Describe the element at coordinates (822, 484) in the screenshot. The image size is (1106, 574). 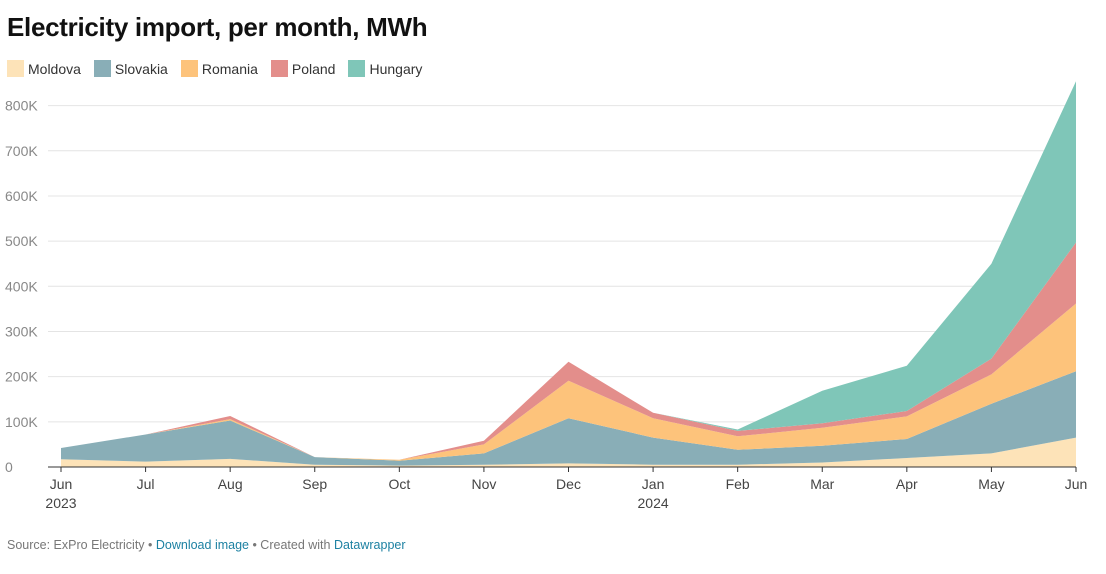
I see `x-tick-label: Mar` at that location.